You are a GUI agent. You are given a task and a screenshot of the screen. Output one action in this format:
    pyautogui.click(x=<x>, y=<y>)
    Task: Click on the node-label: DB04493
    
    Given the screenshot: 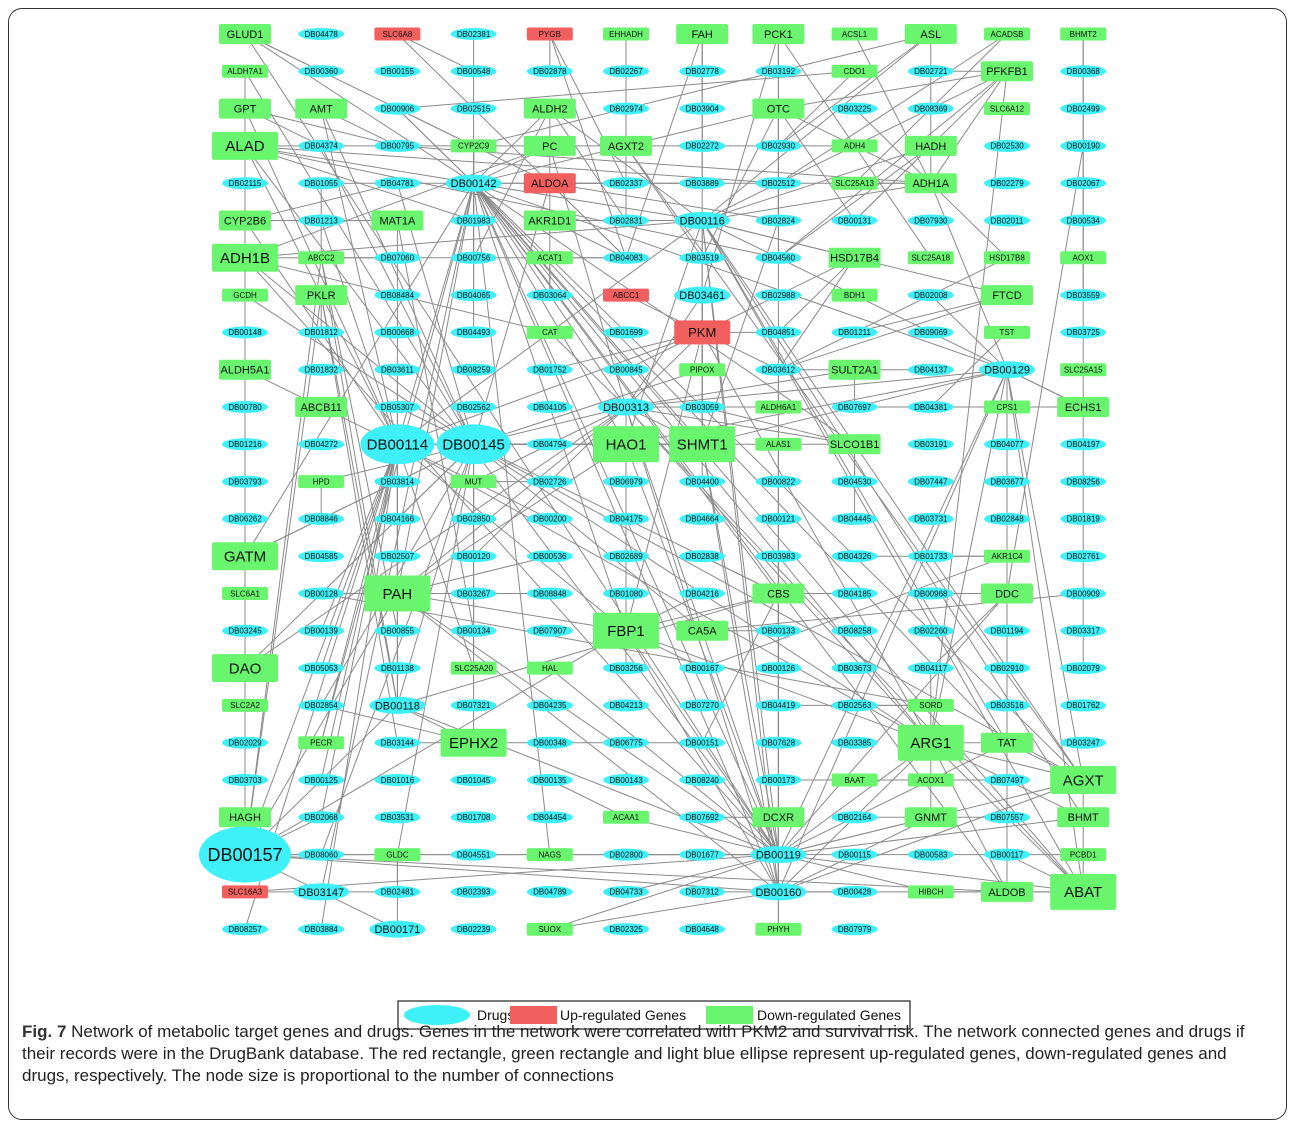 What is the action you would take?
    pyautogui.click(x=474, y=332)
    